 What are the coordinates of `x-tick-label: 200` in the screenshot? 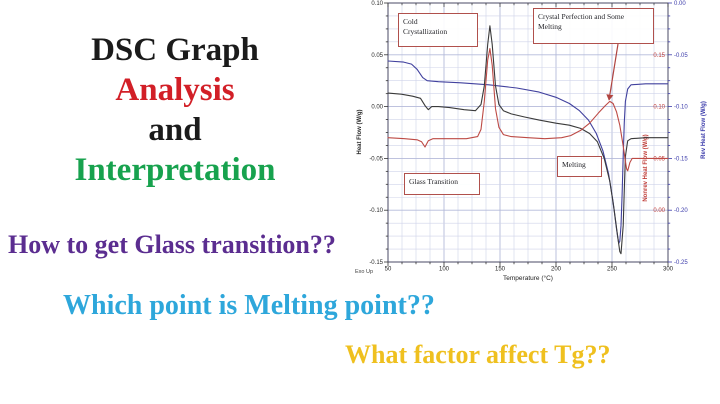 It's located at (556, 270).